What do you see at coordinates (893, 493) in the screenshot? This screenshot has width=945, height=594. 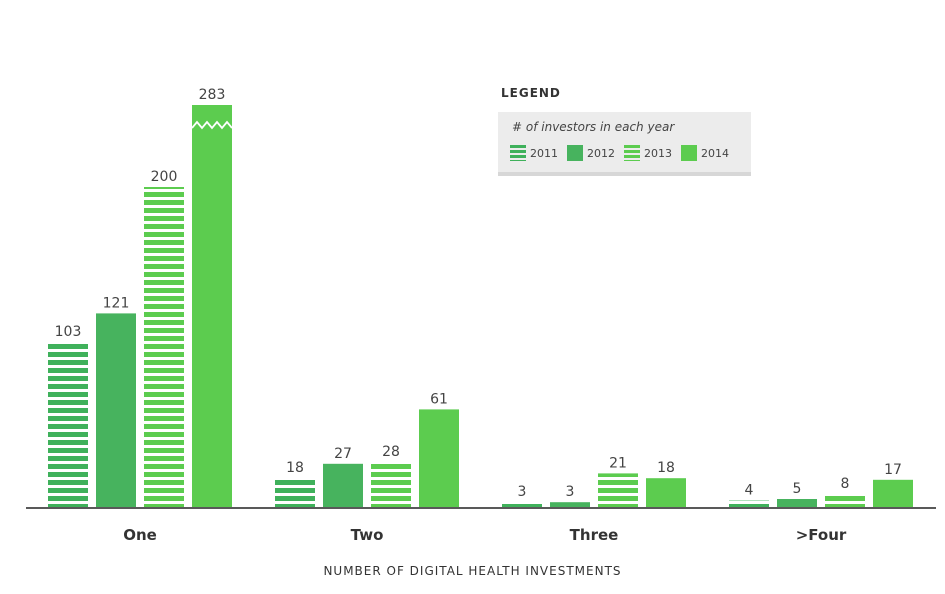 I see `bar-four-2014` at bounding box center [893, 493].